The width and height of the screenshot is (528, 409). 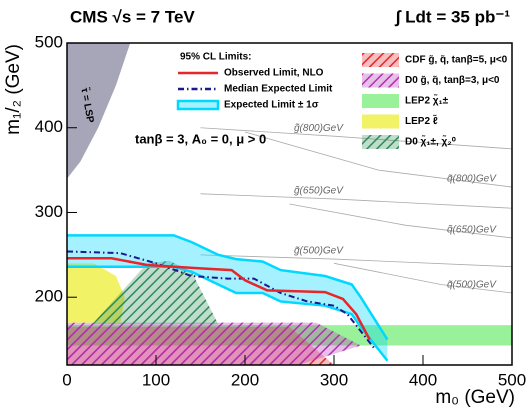 I want to click on legend-label: LEP2 ℓ̃, so click(x=421, y=120).